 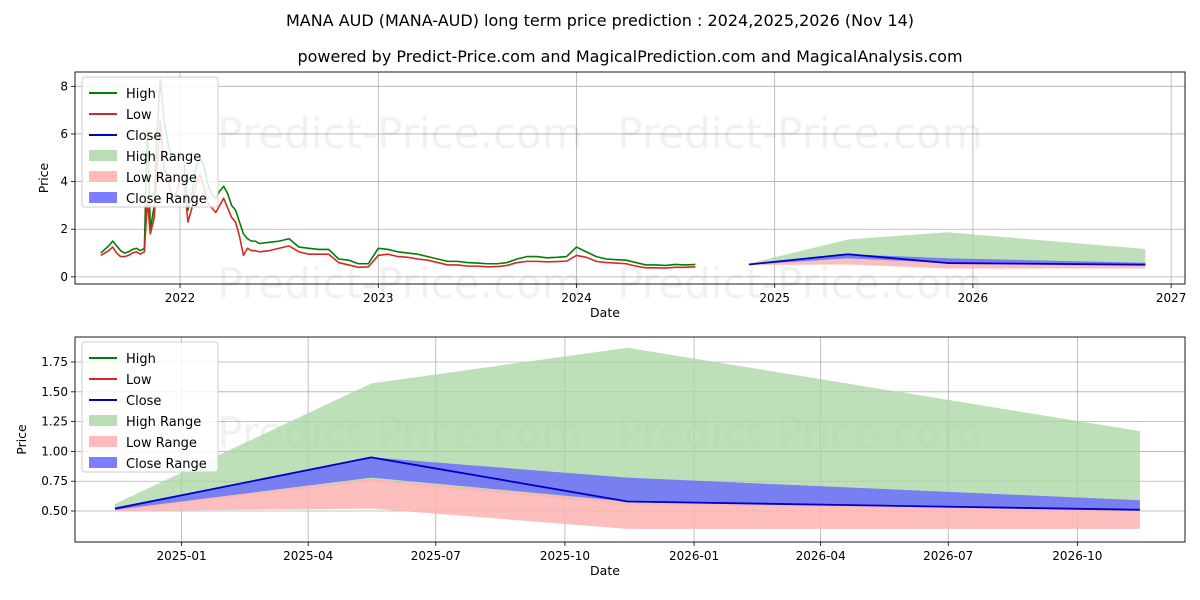 What do you see at coordinates (694, 556) in the screenshot?
I see `x-tick-label: 2026-01` at bounding box center [694, 556].